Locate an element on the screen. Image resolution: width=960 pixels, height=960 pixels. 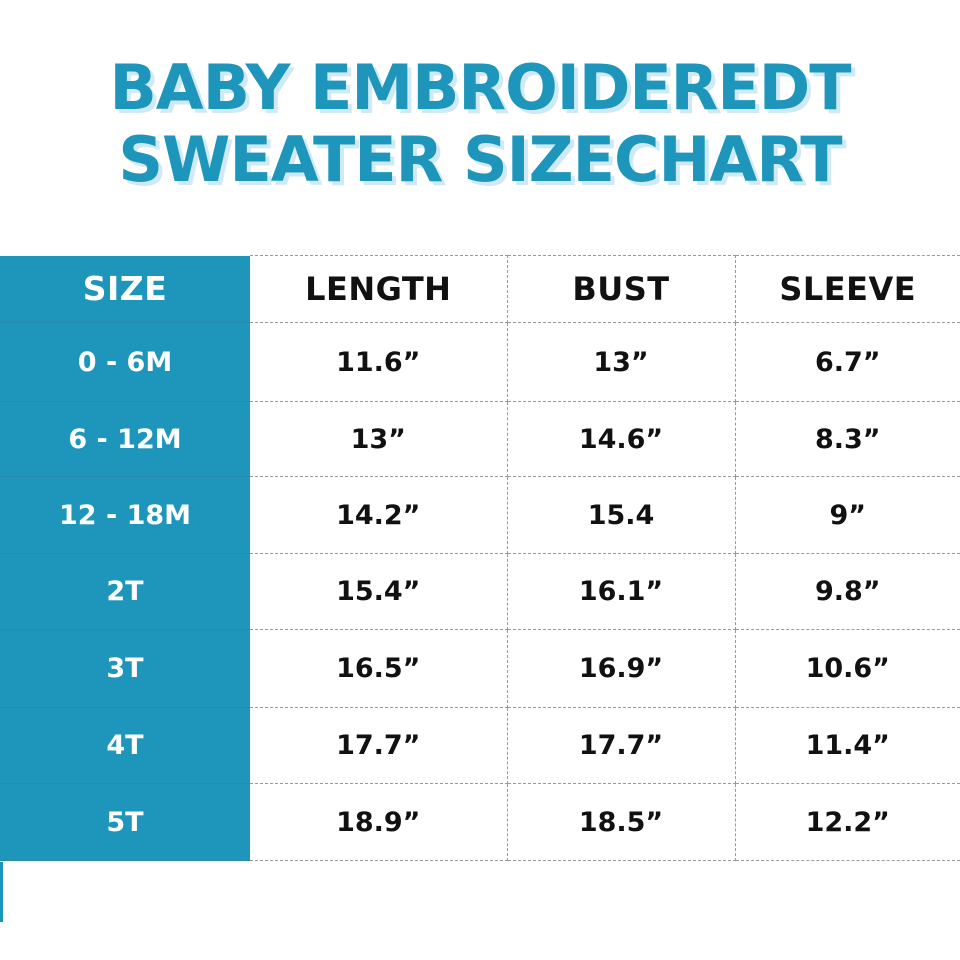
header-size: SIZE is located at coordinates (125, 289).